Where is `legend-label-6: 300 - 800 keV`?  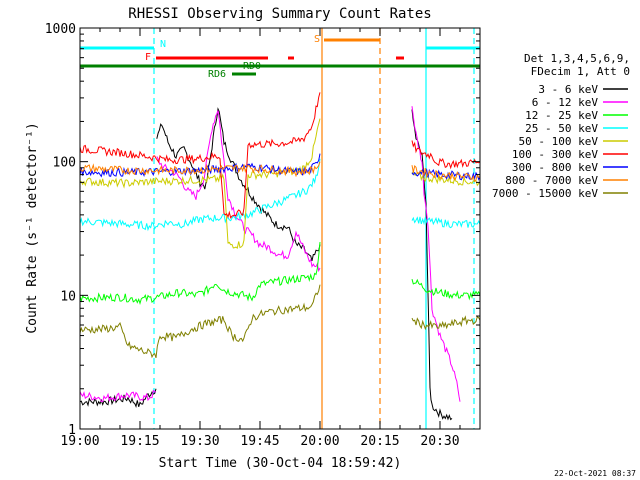 legend-label-6: 300 - 800 keV is located at coordinates (555, 167).